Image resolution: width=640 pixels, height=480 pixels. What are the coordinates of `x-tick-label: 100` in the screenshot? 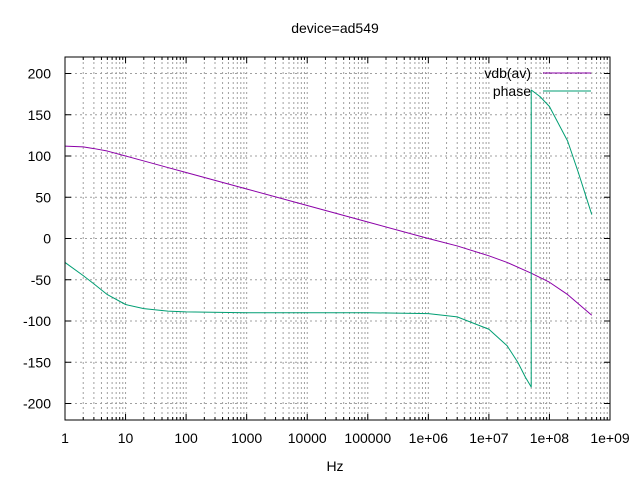 It's located at (186, 438).